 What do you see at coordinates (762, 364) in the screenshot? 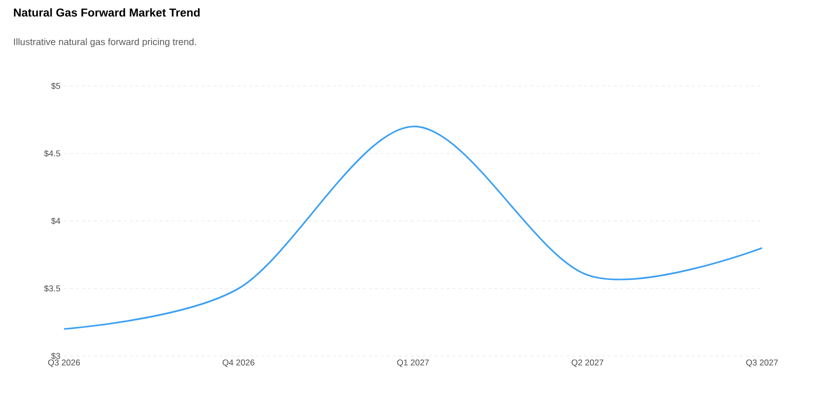
I see `x-tick-label: Q3 2027` at bounding box center [762, 364].